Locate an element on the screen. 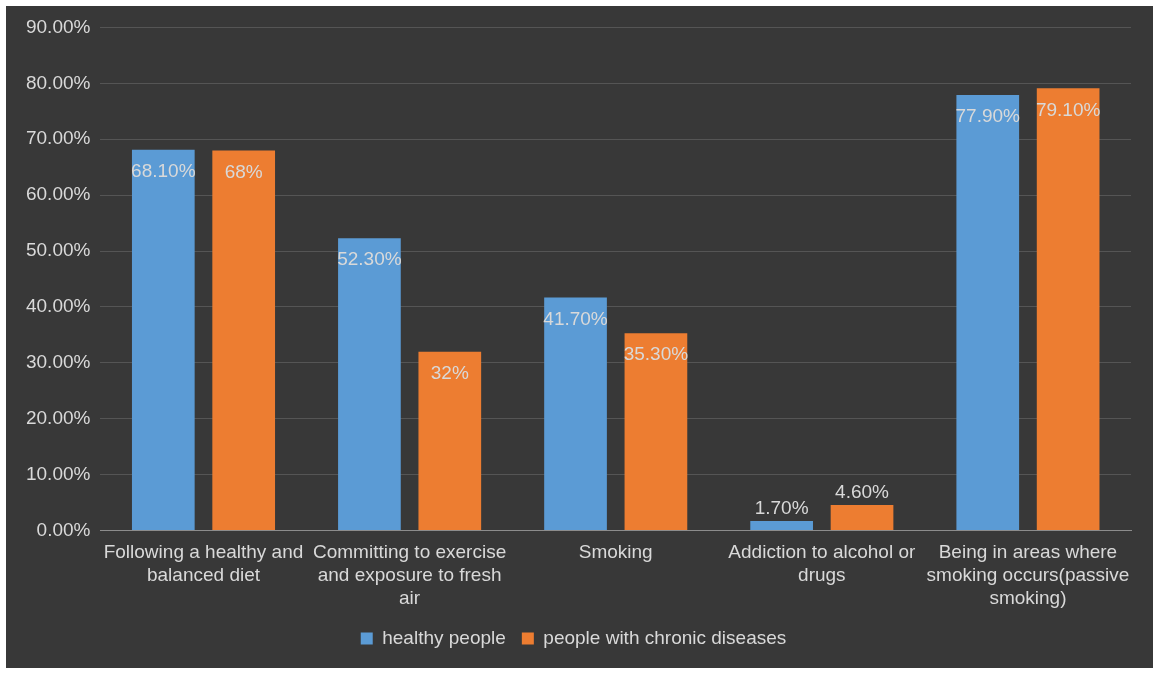 Image resolution: width=1159 pixels, height=674 pixels. y-tick-label: 50.00% is located at coordinates (58, 250).